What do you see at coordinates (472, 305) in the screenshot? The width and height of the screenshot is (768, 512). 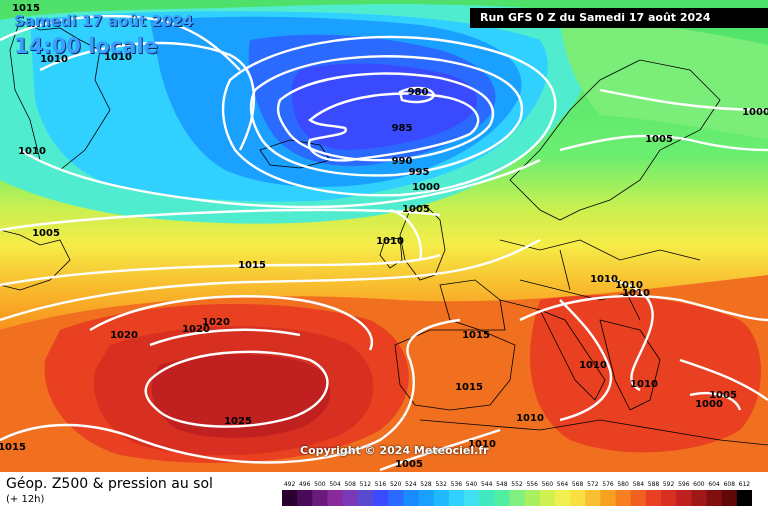 I see `france-coast` at bounding box center [472, 305].